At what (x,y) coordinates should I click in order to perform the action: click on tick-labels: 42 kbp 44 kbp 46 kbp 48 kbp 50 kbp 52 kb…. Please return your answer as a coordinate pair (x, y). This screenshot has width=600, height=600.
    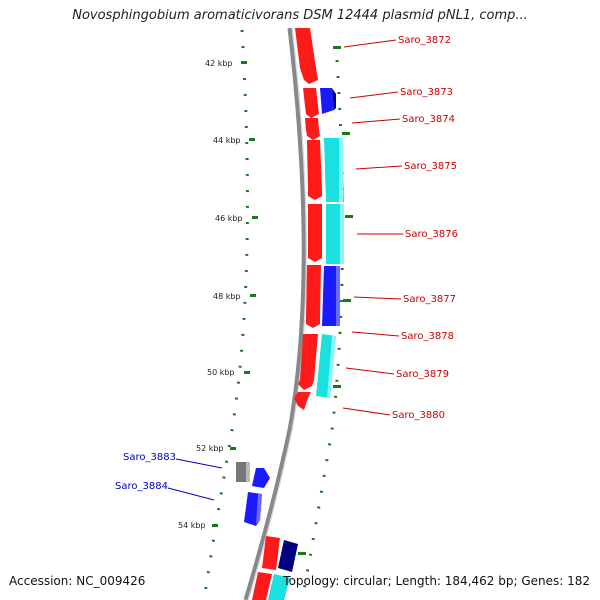
    Looking at the image, I should click on (210, 294).